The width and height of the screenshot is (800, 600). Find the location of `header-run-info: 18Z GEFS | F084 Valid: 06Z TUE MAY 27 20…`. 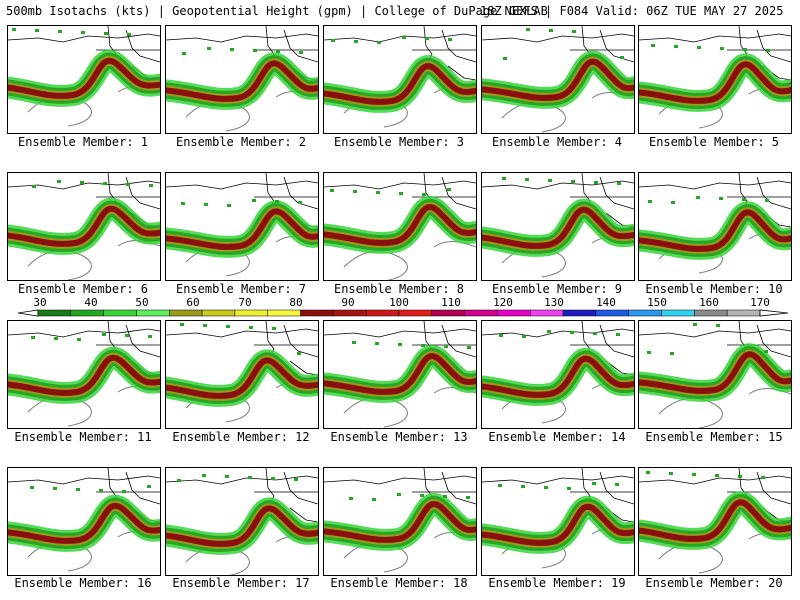

header-run-info: 18Z GEFS | F084 Valid: 06Z TUE MAY 27 20… is located at coordinates (632, 11).